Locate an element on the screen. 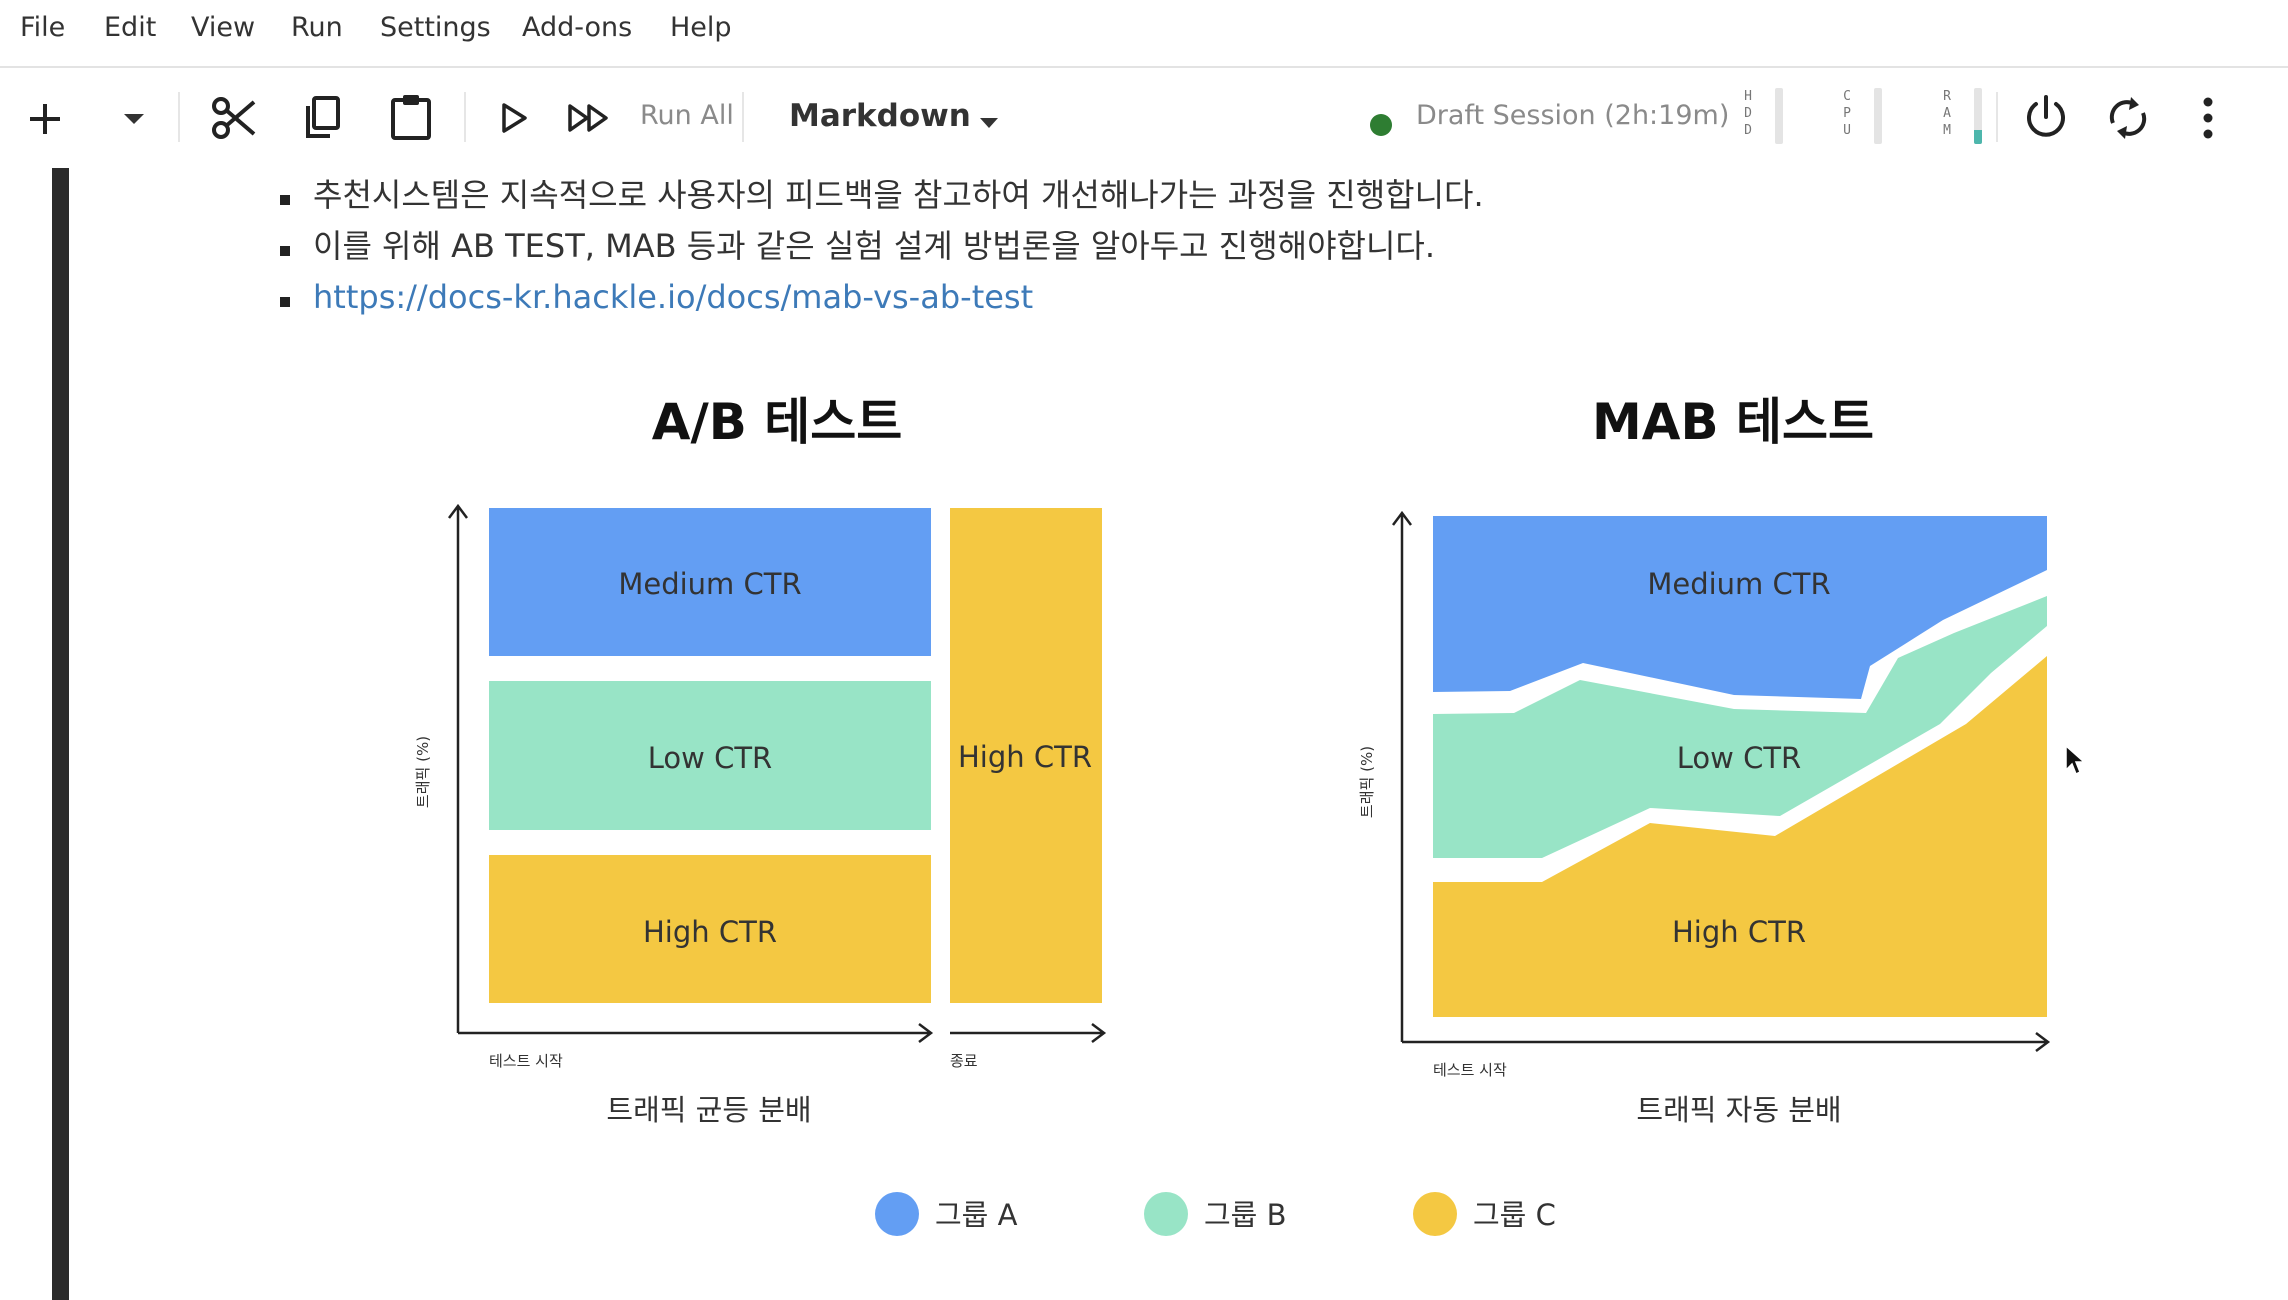 The image size is (2288, 1300). menu-help: Help is located at coordinates (701, 27).